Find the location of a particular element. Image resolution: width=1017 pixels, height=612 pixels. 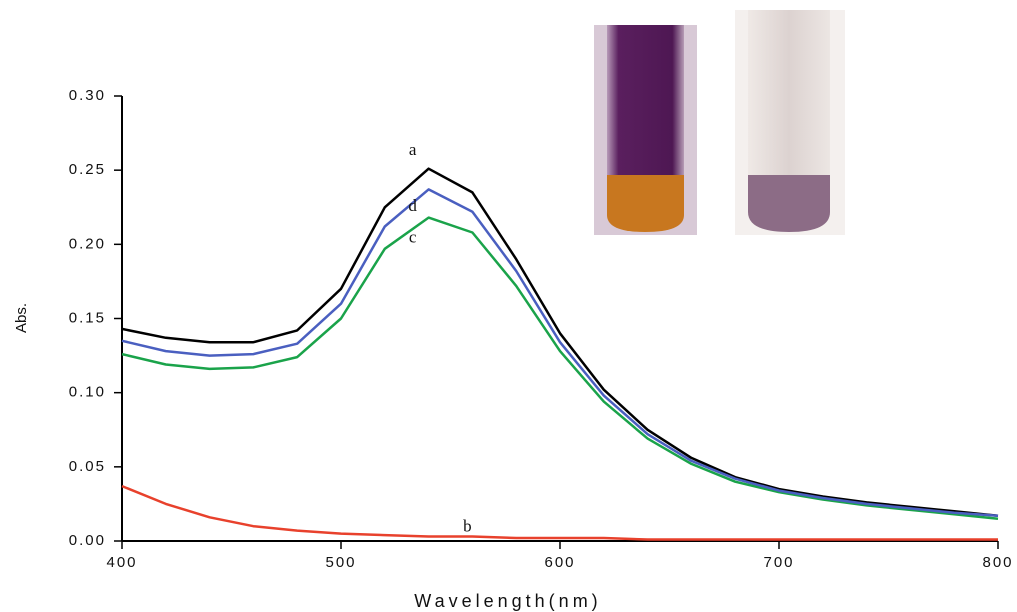

x-axis-label: Wavelength(nm) is located at coordinates (507, 601).